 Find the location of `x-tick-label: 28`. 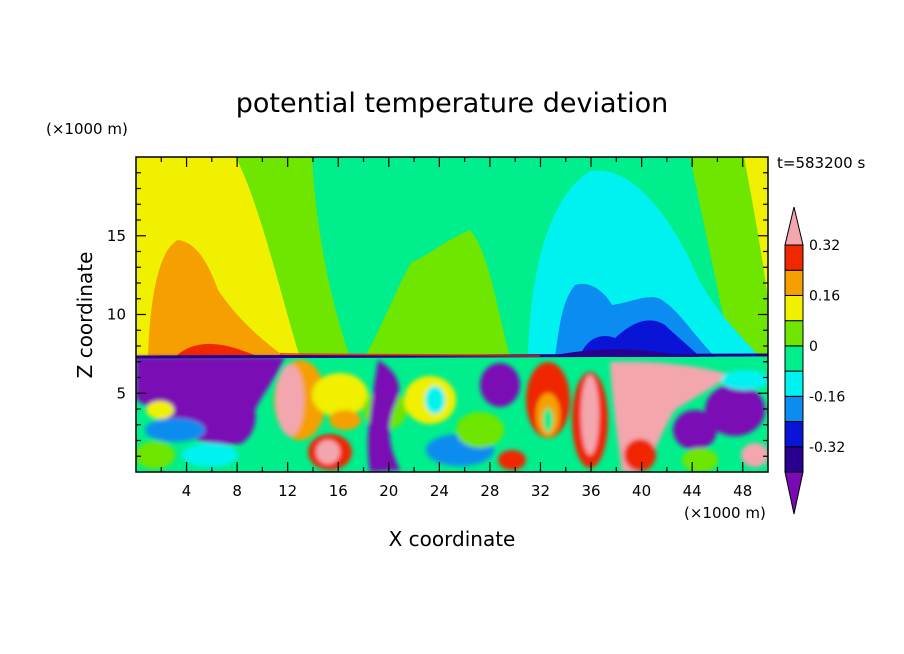

x-tick-label: 28 is located at coordinates (489, 491).